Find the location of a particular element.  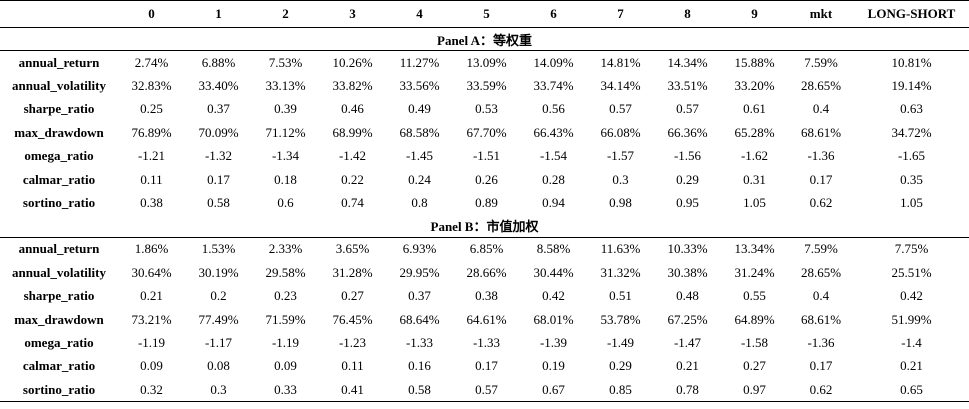

table-cell: -1.36 is located at coordinates (821, 156).